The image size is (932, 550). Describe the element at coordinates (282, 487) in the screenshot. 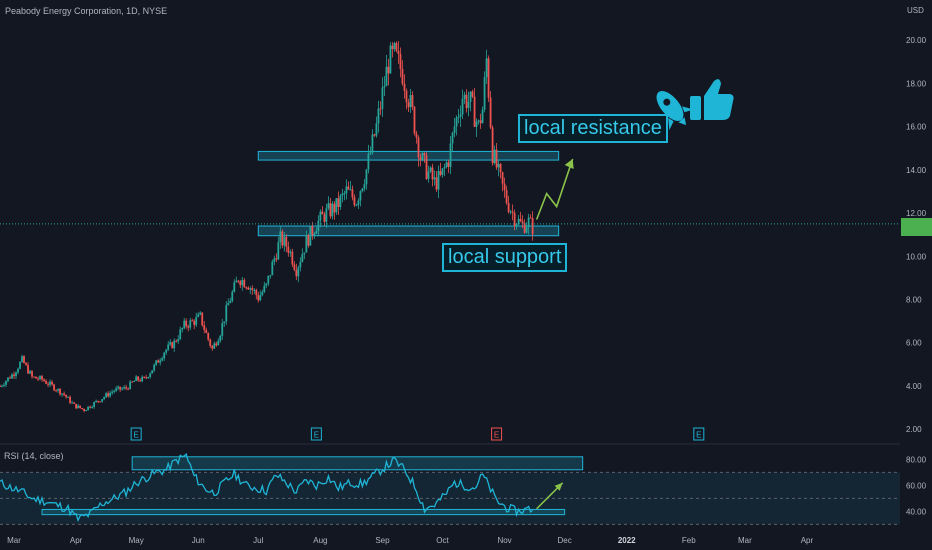

I see `rsi-line` at that location.